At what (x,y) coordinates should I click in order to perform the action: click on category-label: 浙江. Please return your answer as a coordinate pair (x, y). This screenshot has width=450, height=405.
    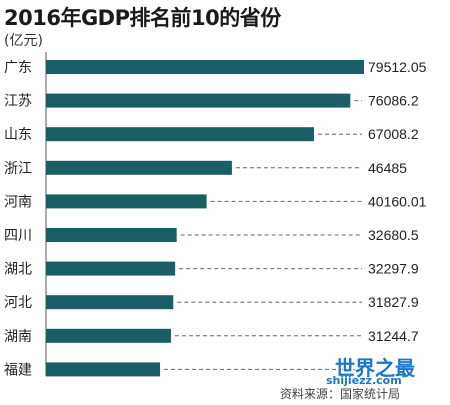
    Looking at the image, I should click on (18, 169).